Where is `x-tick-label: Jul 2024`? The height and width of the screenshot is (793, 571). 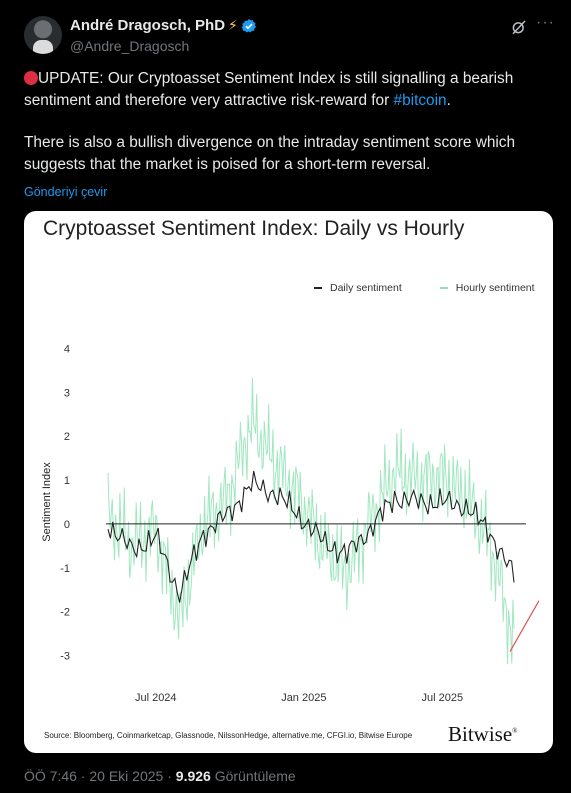
x-tick-label: Jul 2024 is located at coordinates (156, 698).